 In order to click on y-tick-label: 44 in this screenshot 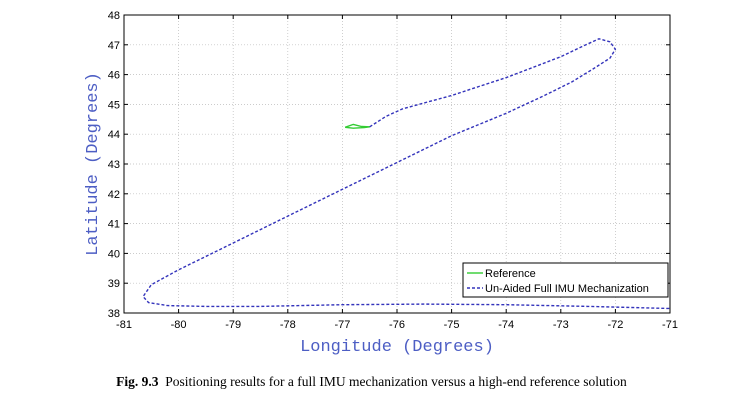, I will do `click(114, 135)`.